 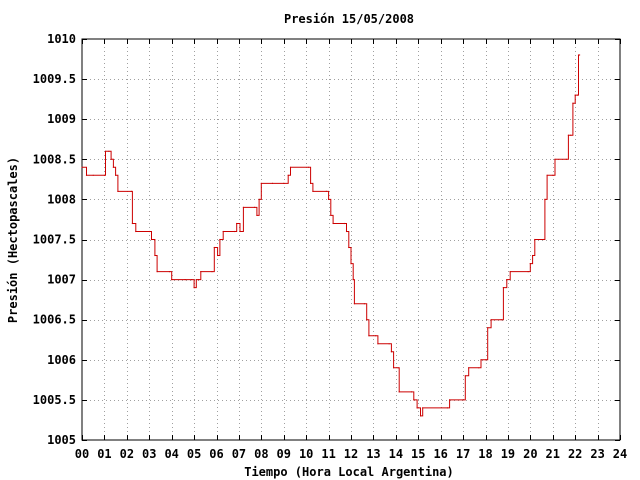 I want to click on x-tick-label: 23, so click(x=597, y=454).